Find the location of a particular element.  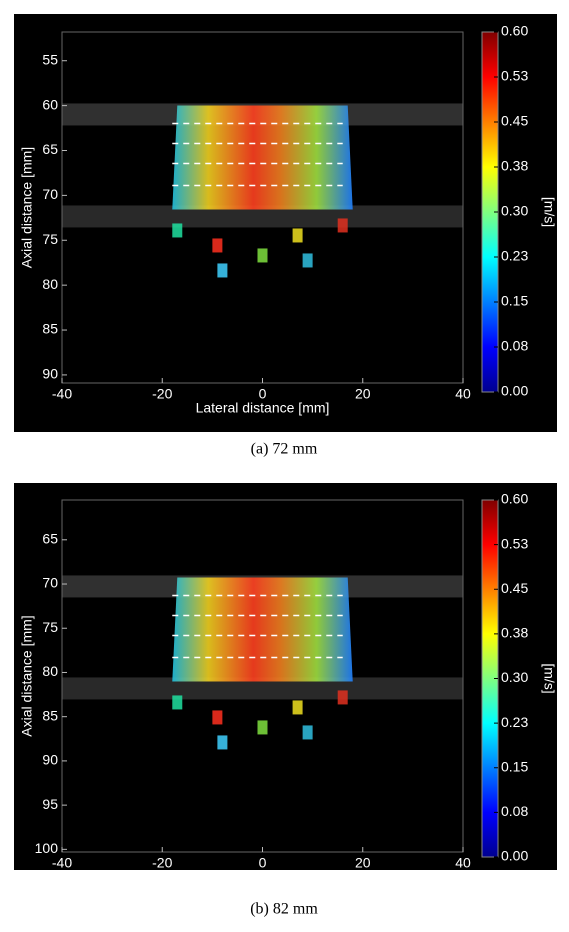

caption: (a) 72 mm is located at coordinates (284, 449).